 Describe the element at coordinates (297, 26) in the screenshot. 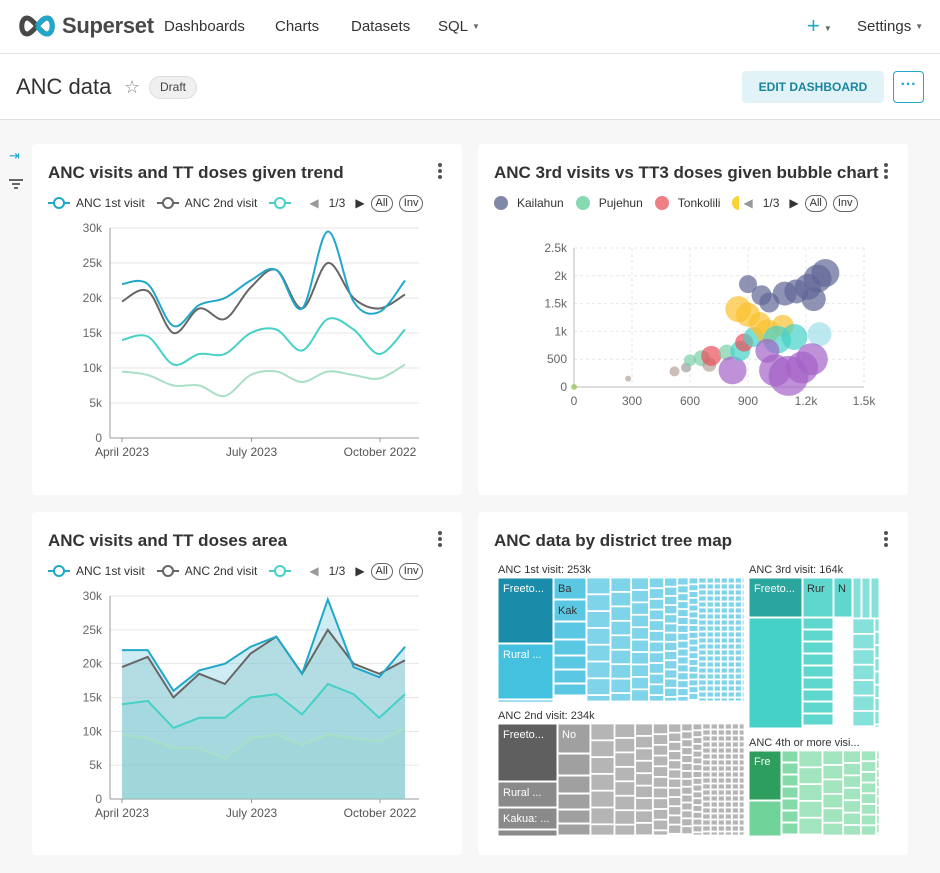

I see `nav-charts: Charts` at that location.